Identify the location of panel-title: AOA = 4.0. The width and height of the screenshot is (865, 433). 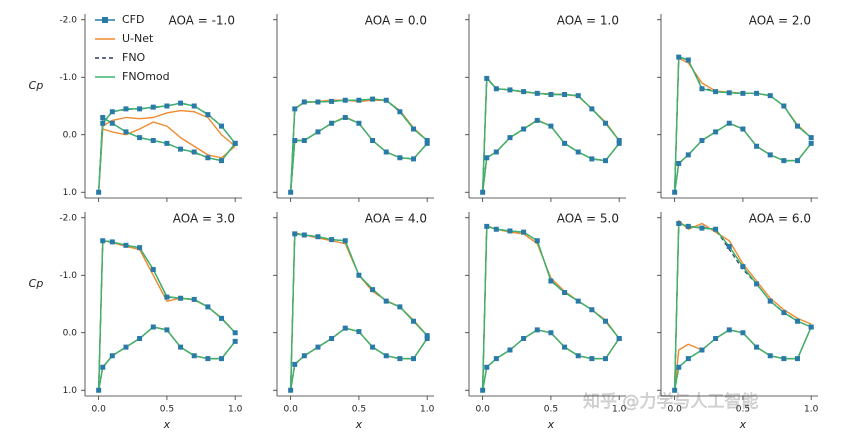
(396, 219).